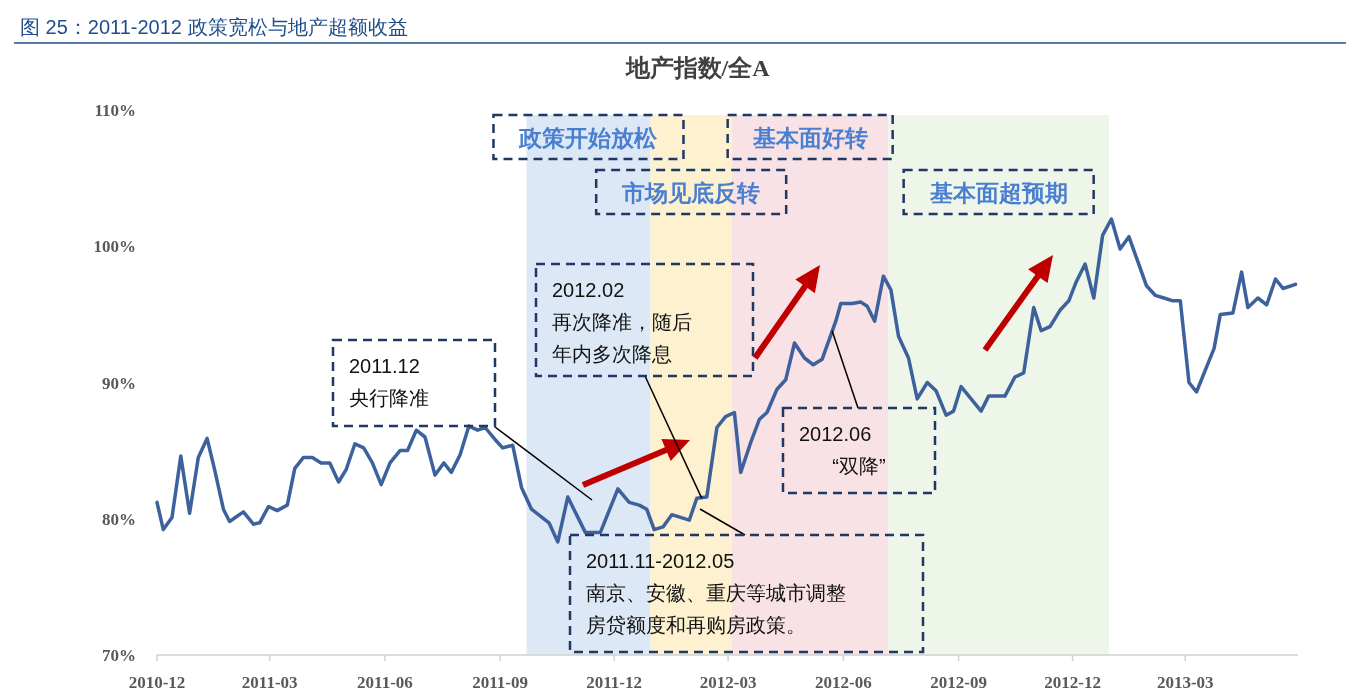 The height and width of the screenshot is (698, 1346). Describe the element at coordinates (119, 519) in the screenshot. I see `y-tick-label: 80%` at that location.